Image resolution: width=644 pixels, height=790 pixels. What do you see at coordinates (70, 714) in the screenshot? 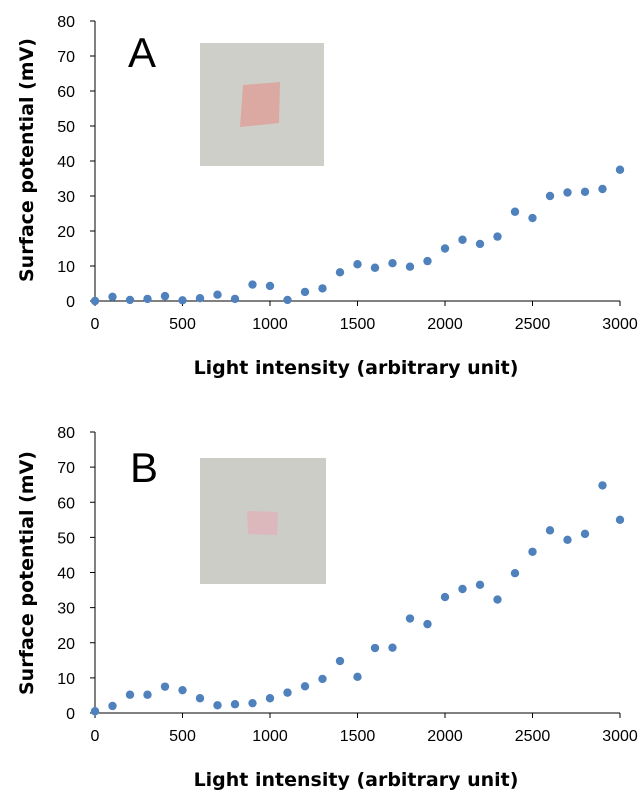
I see `panel-b-y-tick-label: 0` at bounding box center [70, 714].